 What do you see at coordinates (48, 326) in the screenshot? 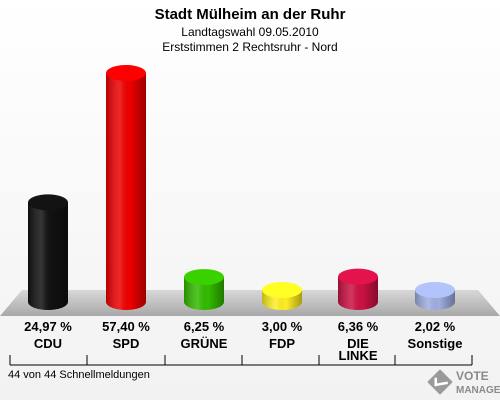
I see `value-label-cdu: 24,97 %` at bounding box center [48, 326].